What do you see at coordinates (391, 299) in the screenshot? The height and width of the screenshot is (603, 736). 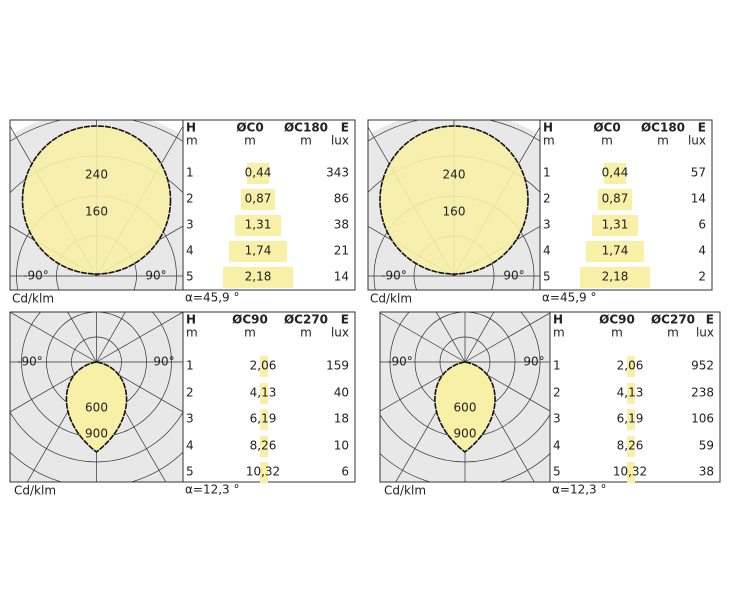 I see `unit-label: Cd/klm` at bounding box center [391, 299].